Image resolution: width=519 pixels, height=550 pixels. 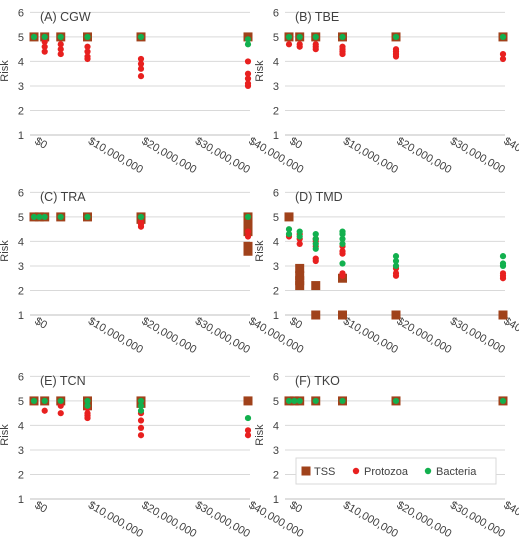 I want to click on legend-marker-bacteria, so click(x=428, y=471).